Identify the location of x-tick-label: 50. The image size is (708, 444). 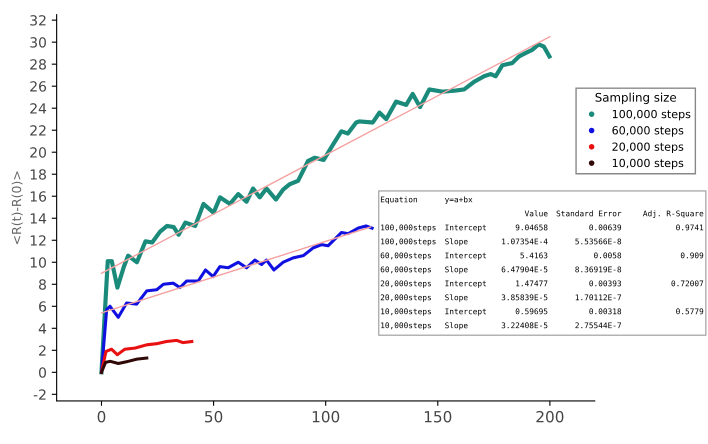
(213, 416).